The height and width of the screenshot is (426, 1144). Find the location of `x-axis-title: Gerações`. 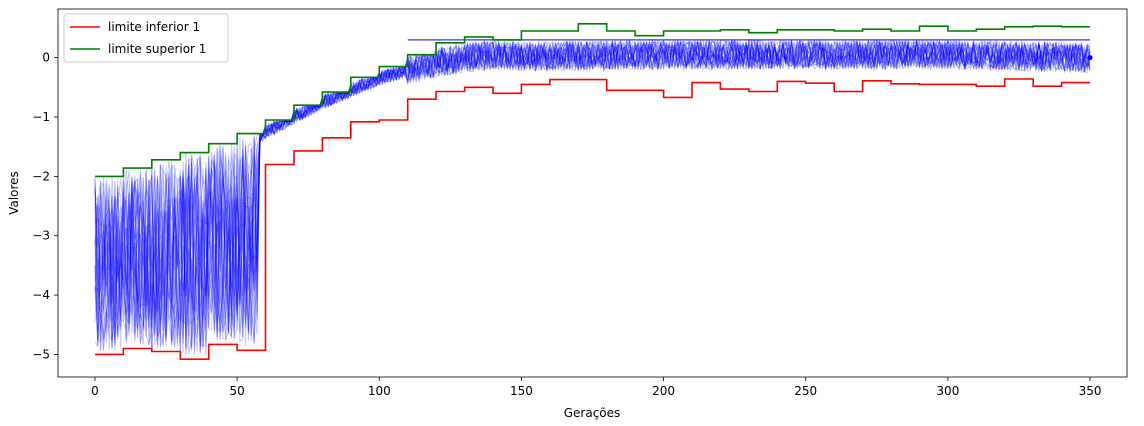

x-axis-title: Gerações is located at coordinates (592, 413).